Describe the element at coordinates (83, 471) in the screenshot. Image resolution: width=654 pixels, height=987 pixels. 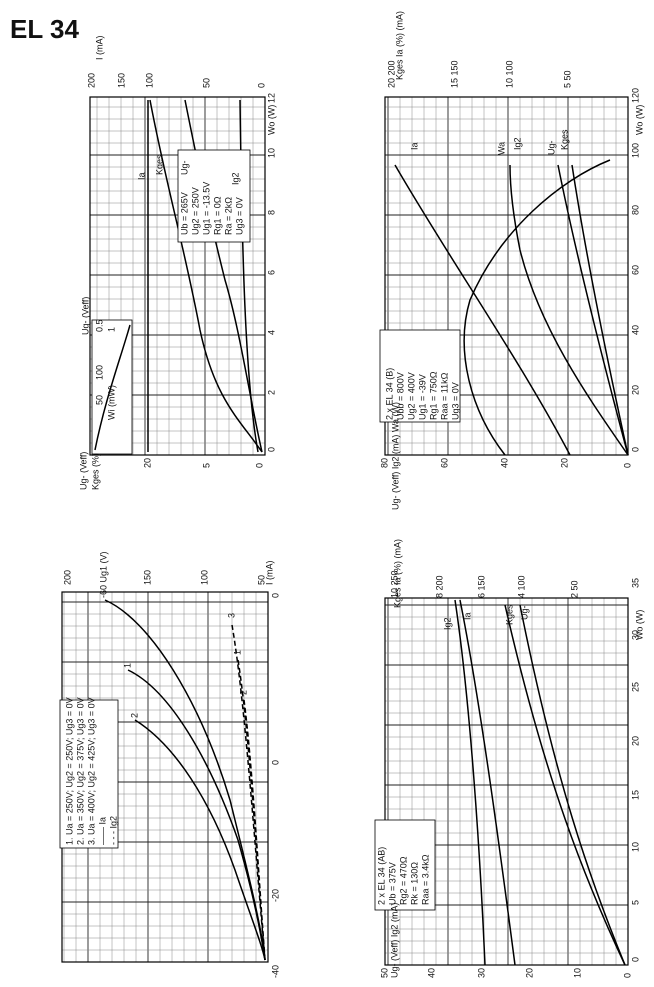
I see `axis-label: Ug- (Veff)` at that location.